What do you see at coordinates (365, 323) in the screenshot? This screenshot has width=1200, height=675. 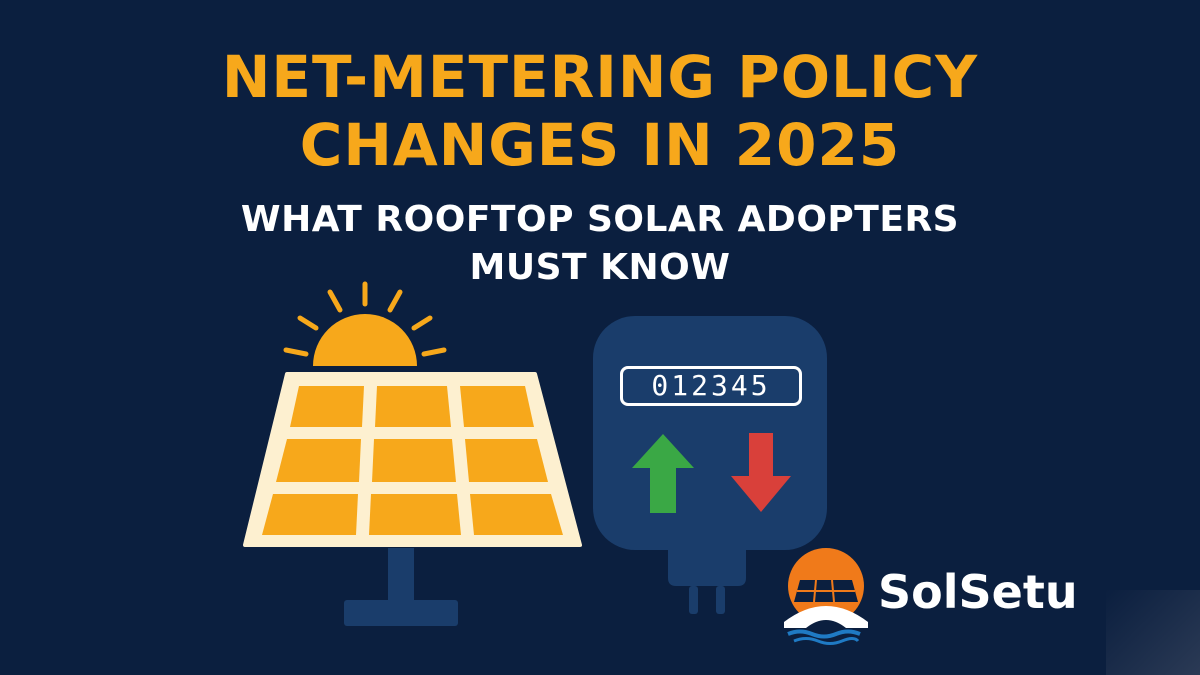 I see `sun-icon` at bounding box center [365, 323].